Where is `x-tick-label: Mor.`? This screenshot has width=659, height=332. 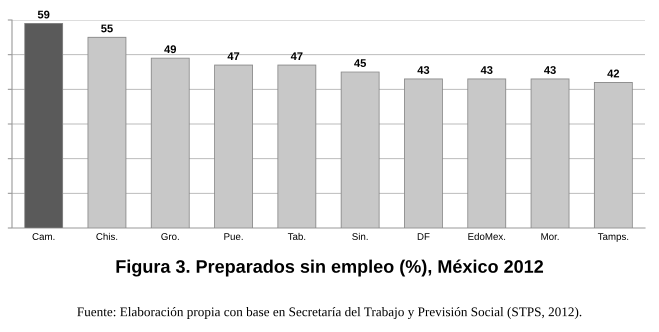 x-tick-label: Mor. is located at coordinates (550, 236).